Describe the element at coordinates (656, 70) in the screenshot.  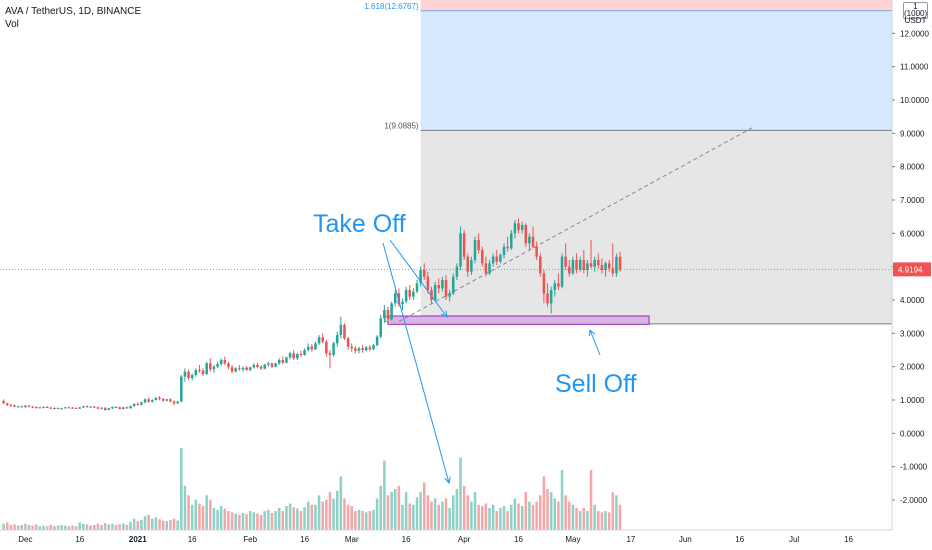
I see `fib-zone-target` at that location.